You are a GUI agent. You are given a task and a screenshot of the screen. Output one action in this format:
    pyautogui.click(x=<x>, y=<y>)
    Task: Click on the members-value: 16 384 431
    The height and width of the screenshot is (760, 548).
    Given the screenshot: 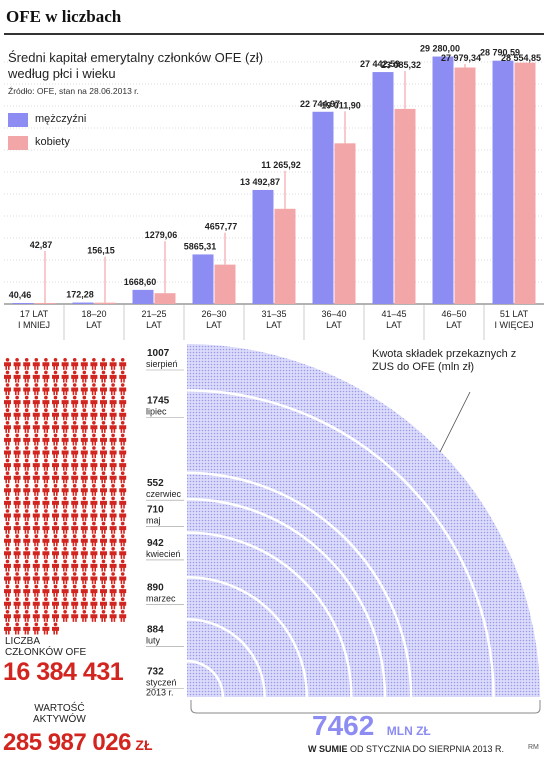 What is the action you would take?
    pyautogui.click(x=63, y=672)
    